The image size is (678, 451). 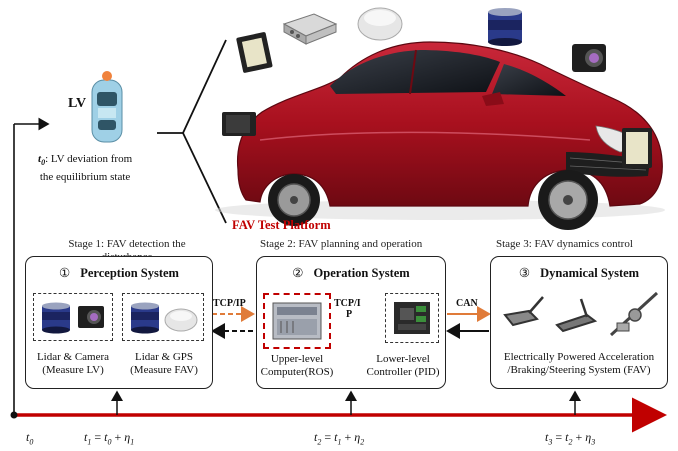 I want to click on perception-sub-left, so click(x=73, y=317).